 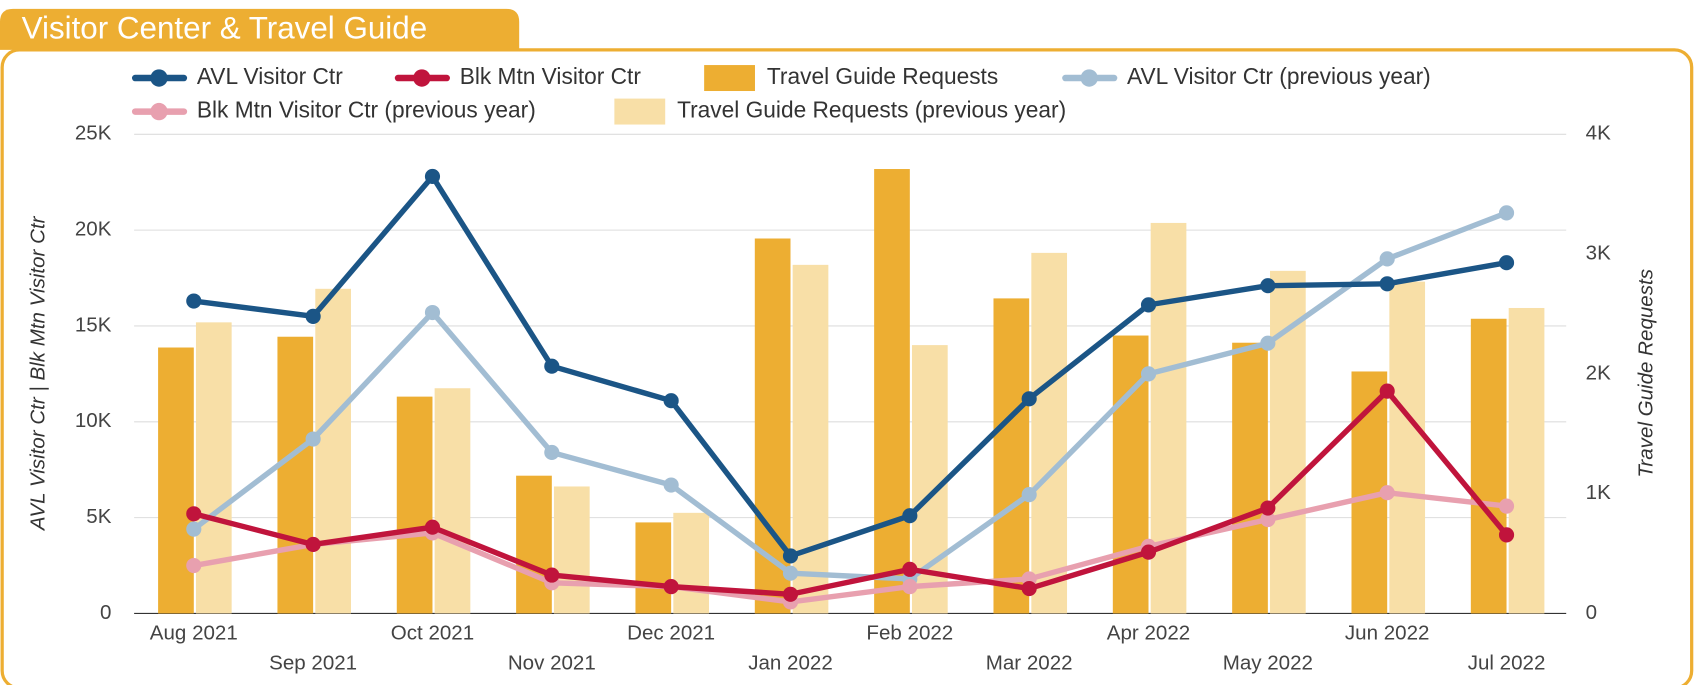 I want to click on y2-tick-label: 2K, so click(x=1598, y=372).